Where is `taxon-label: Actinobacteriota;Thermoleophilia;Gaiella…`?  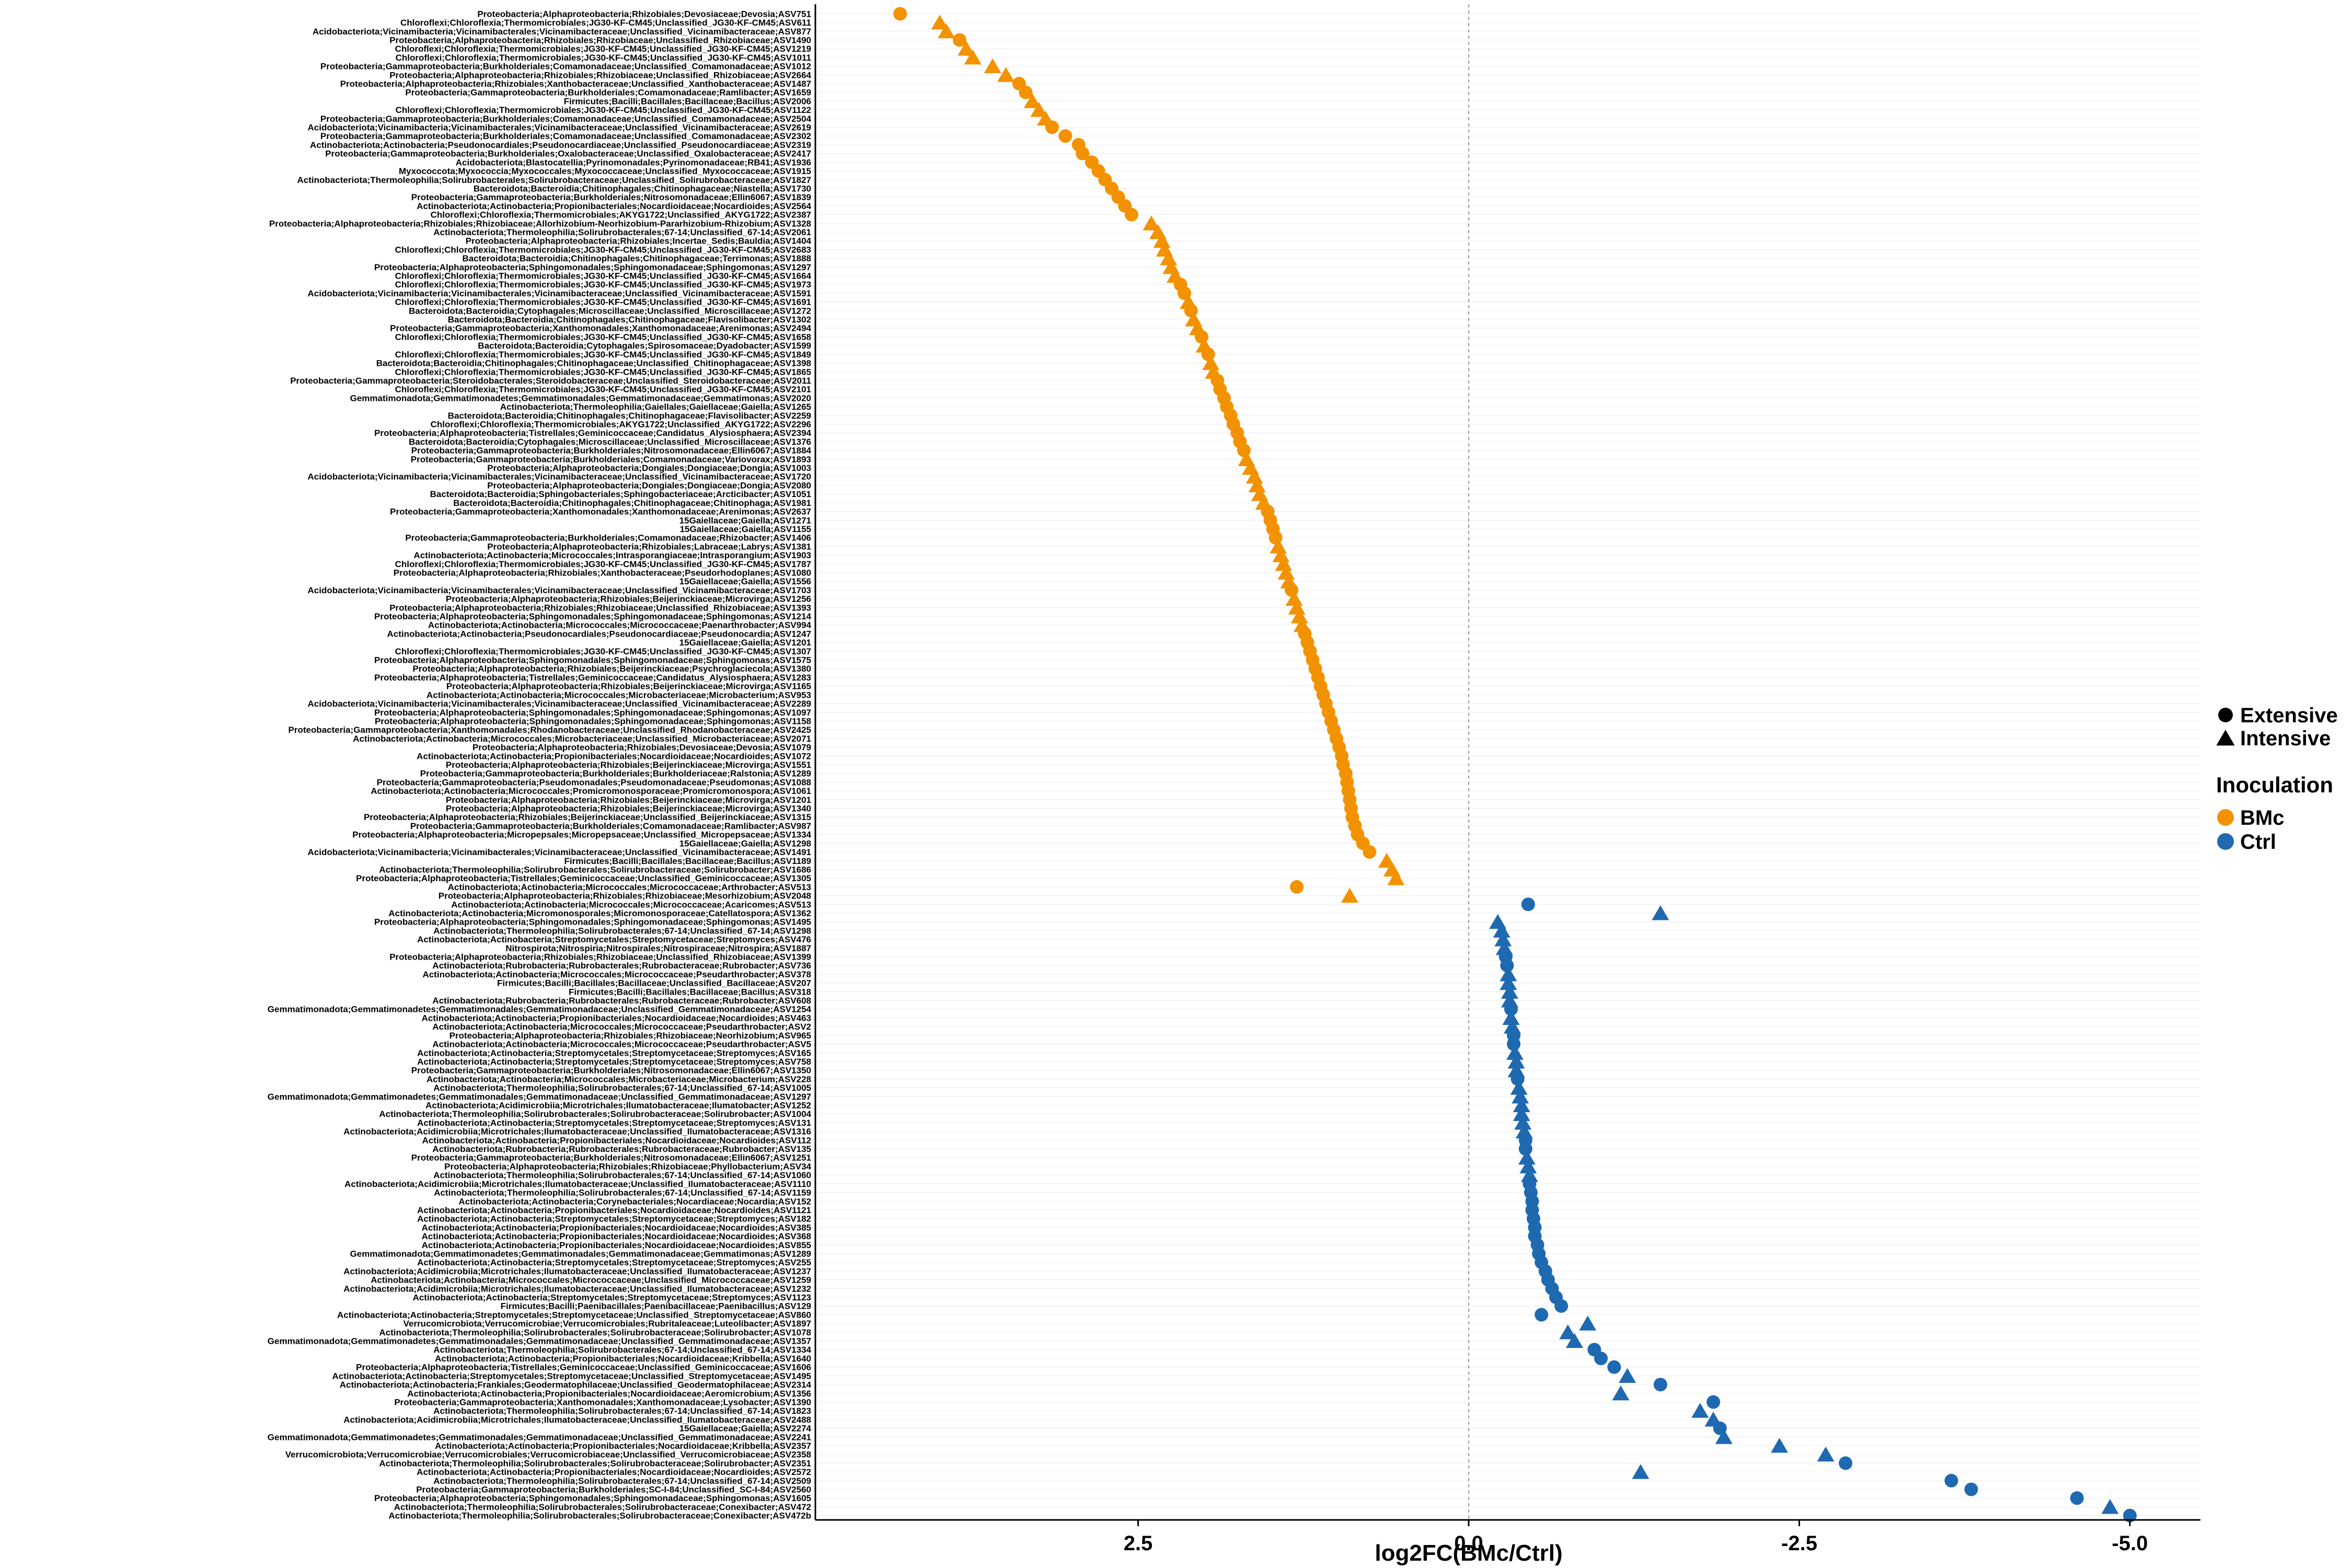 taxon-label: Actinobacteriota;Thermoleophilia;Gaiella… is located at coordinates (655, 407).